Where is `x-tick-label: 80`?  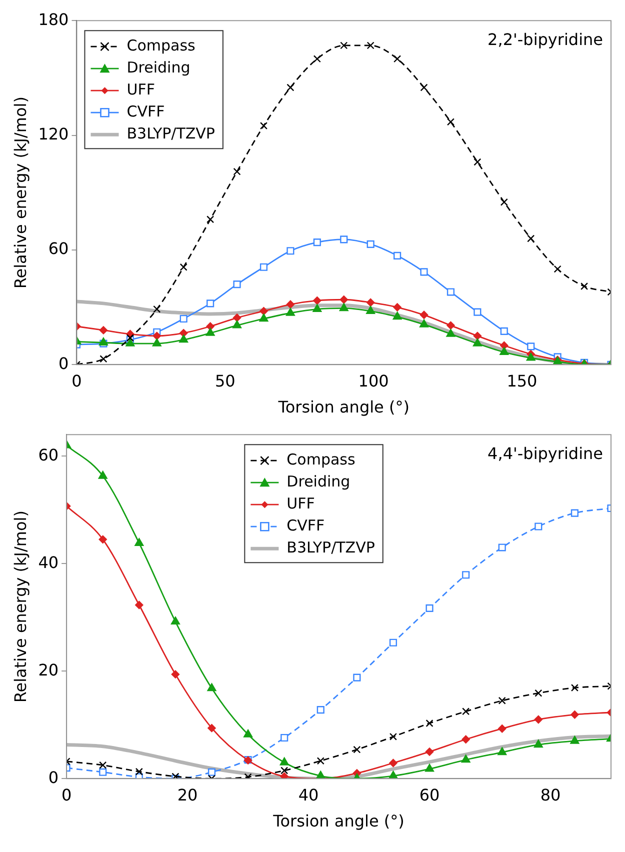 x-tick-label: 80 is located at coordinates (550, 794).